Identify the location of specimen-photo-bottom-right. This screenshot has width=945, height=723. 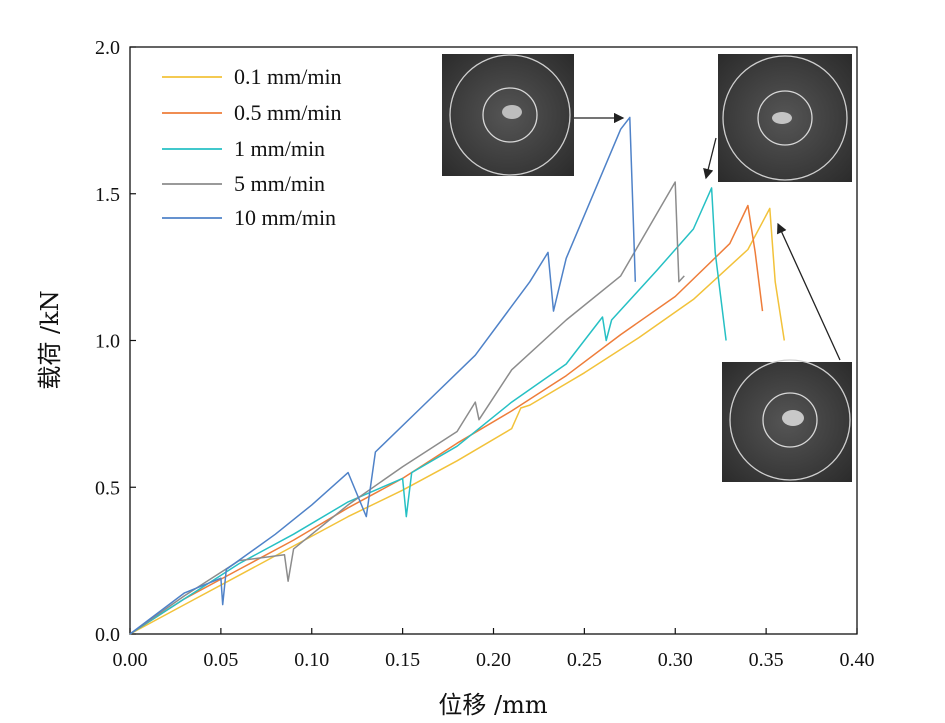
(787, 420).